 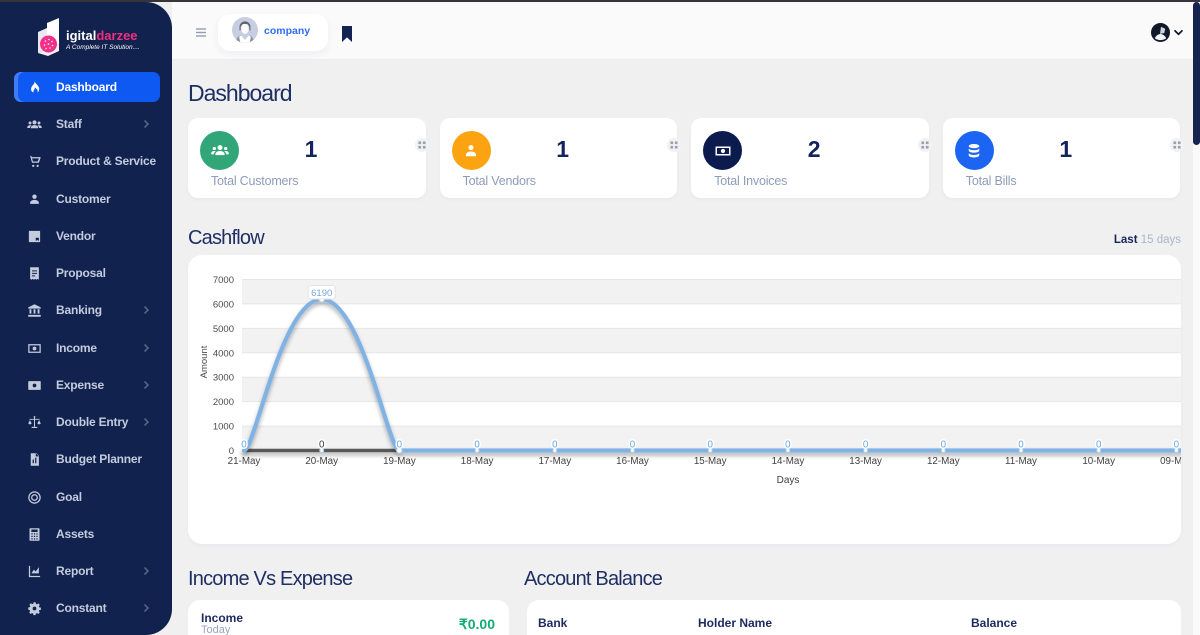 I want to click on svg-text: 18-May, so click(x=477, y=461).